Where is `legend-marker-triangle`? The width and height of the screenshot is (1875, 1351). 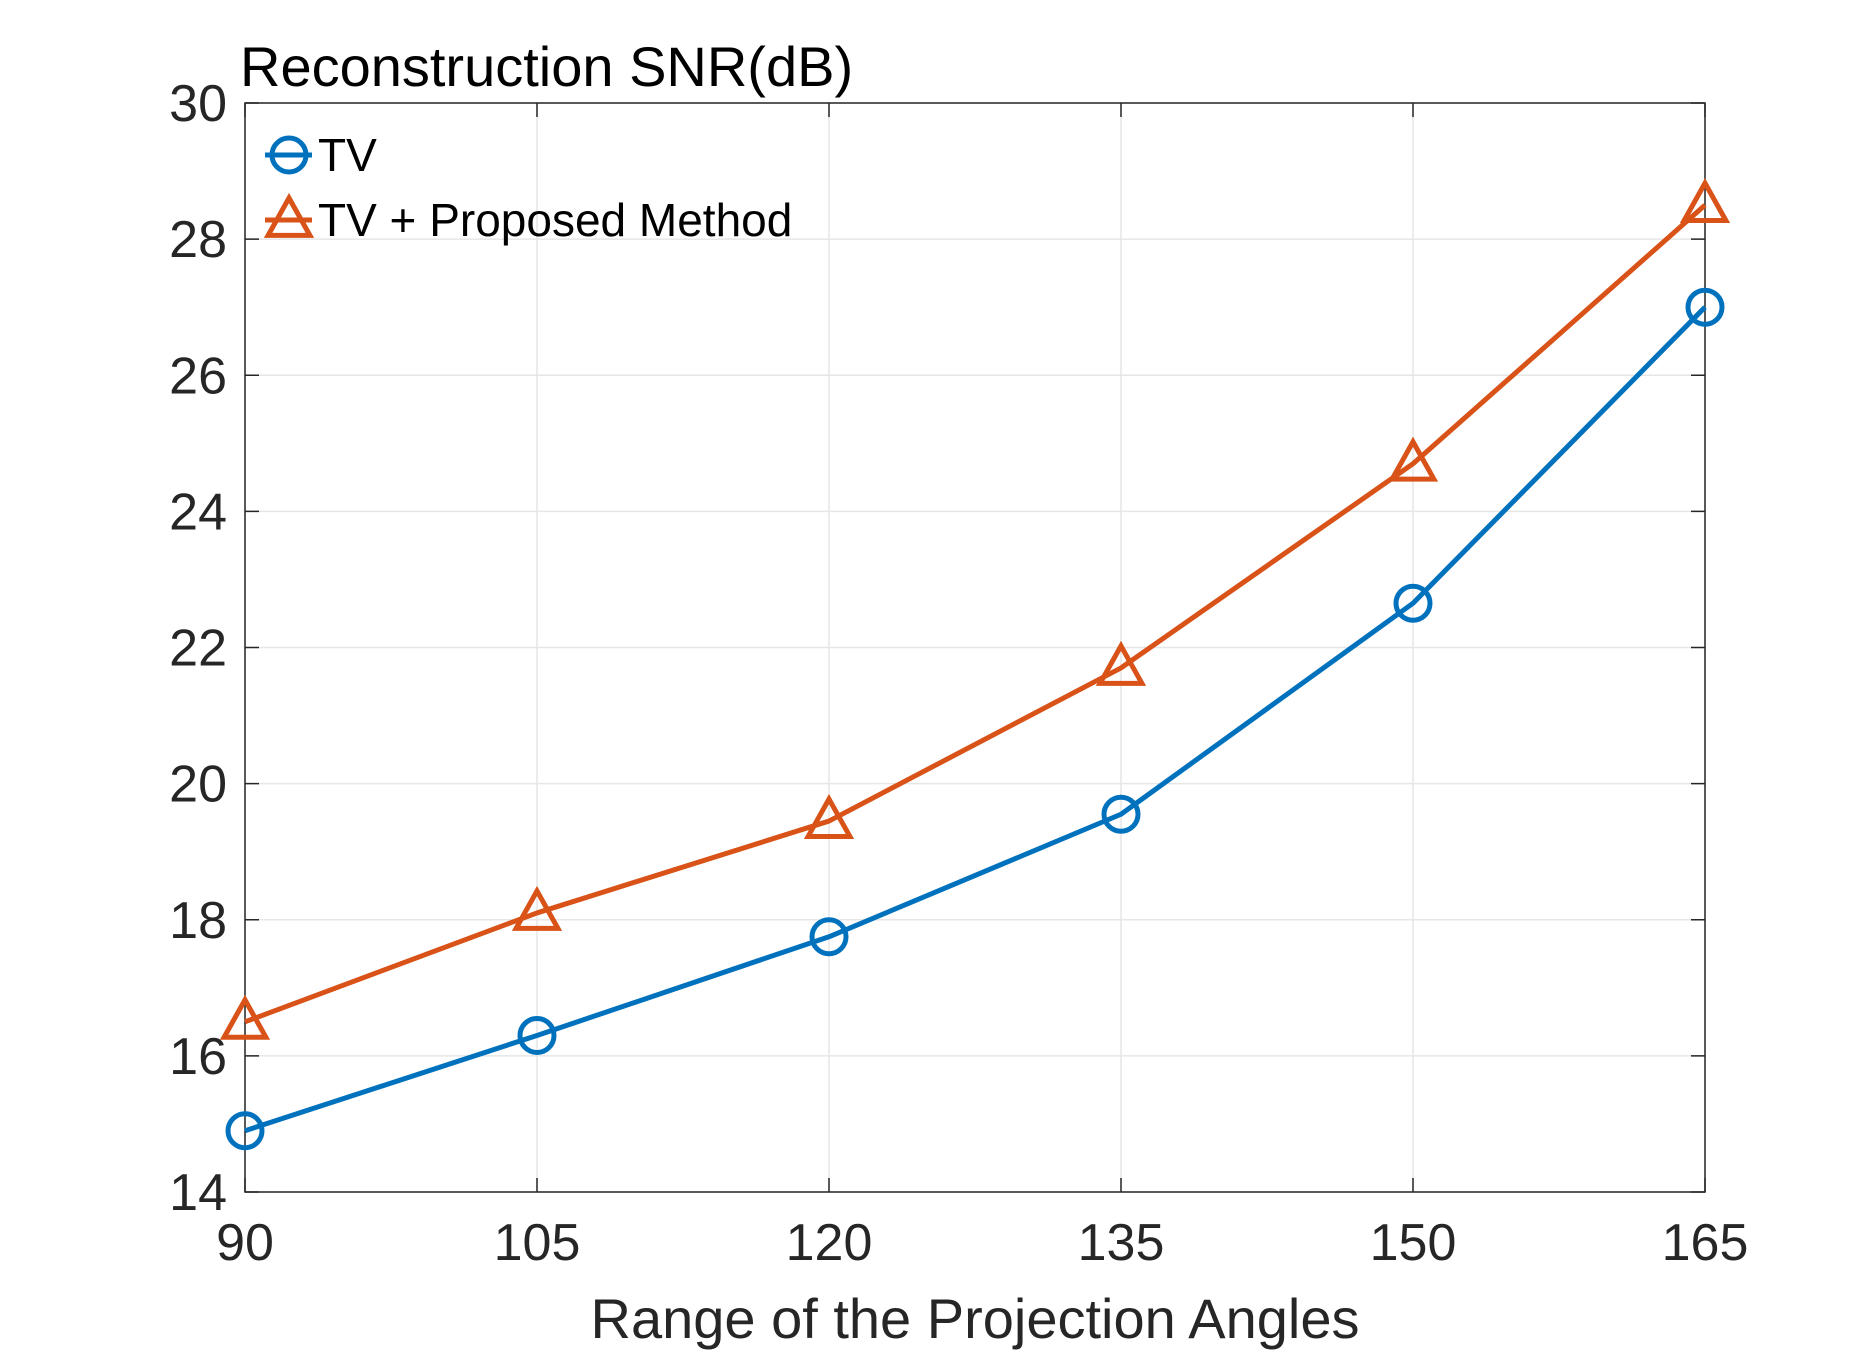 legend-marker-triangle is located at coordinates (289, 215).